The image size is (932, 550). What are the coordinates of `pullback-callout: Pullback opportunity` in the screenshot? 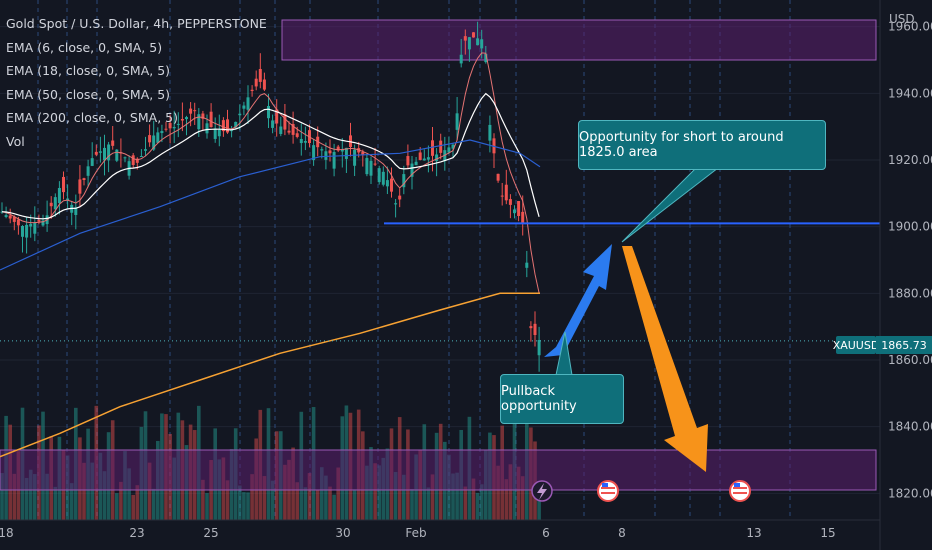 It's located at (562, 399).